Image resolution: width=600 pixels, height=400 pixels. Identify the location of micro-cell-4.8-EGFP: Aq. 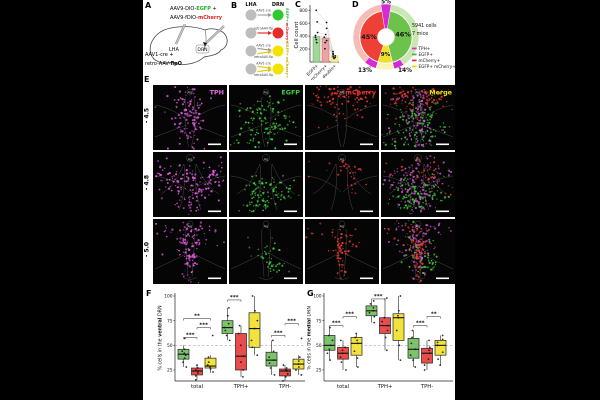
(266, 184).